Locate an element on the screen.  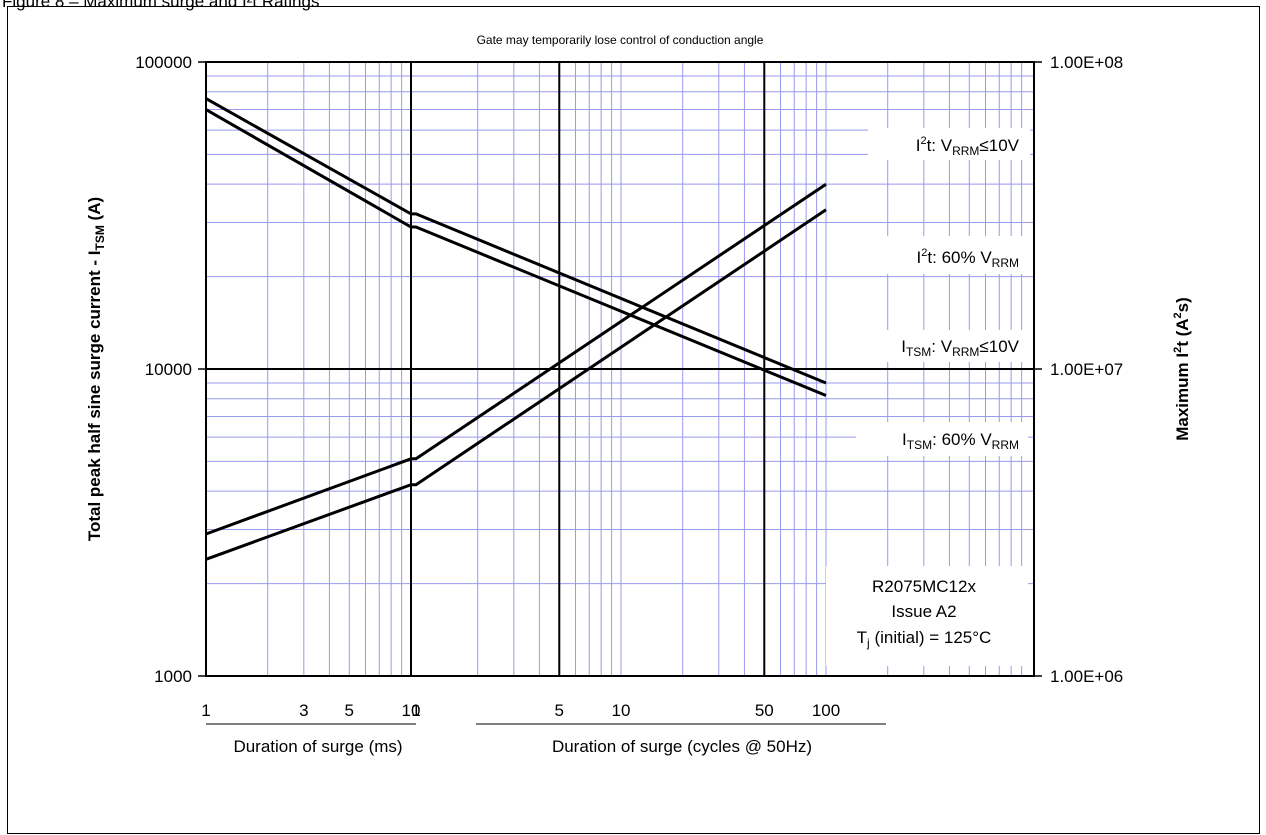
annotation-i2t-10v: I2t: VRRM≤10V is located at coordinates (949, 144).